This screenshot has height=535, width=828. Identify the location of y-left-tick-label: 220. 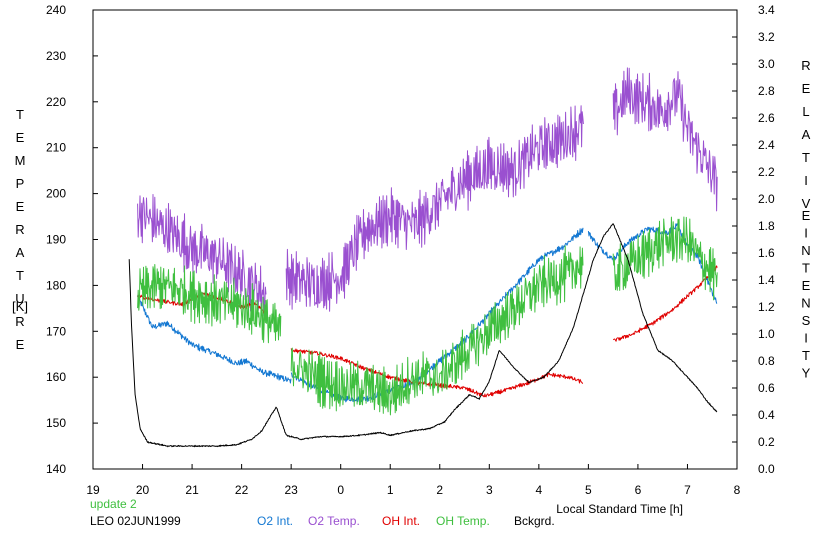
(56, 102).